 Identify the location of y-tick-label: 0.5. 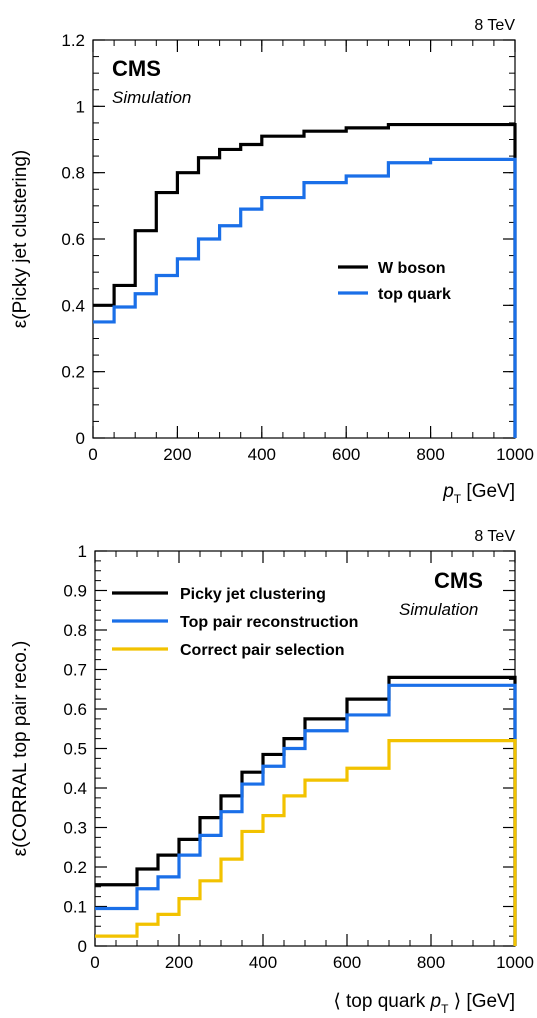
(75, 749).